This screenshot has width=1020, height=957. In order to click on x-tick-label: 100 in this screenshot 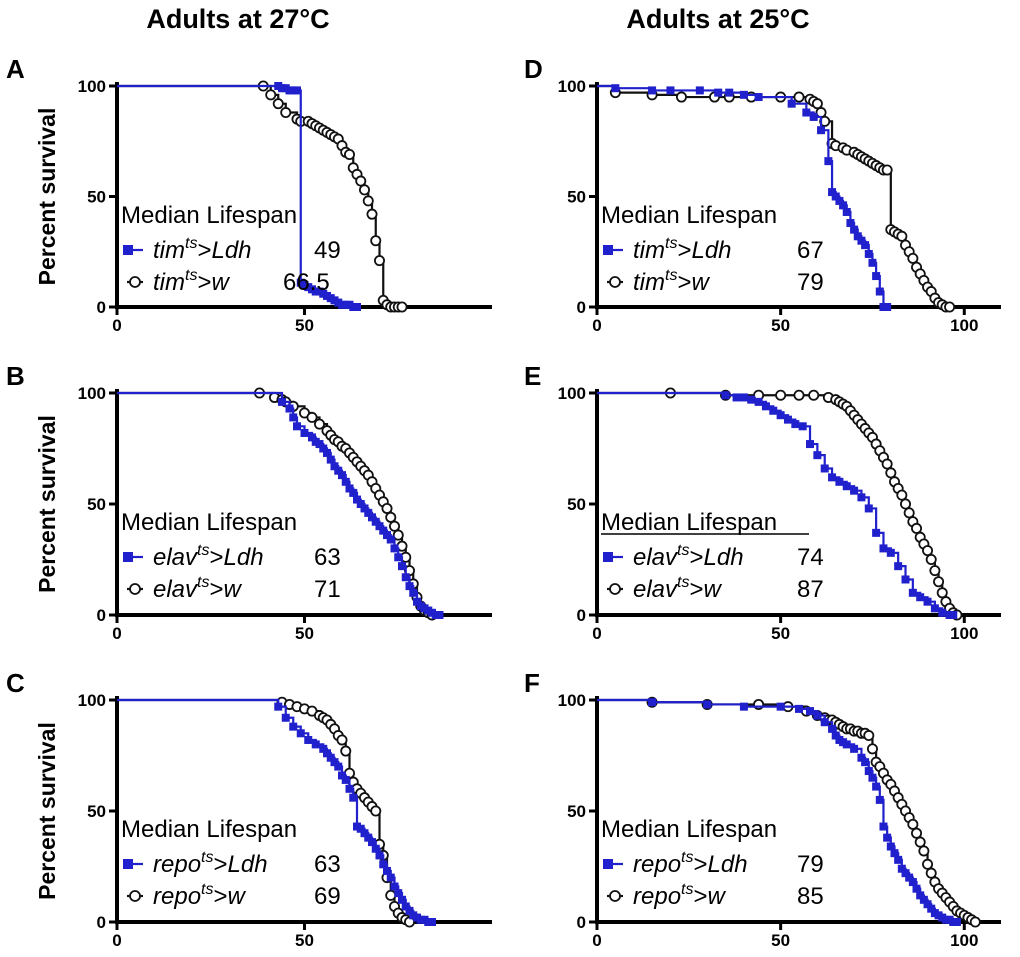, I will do `click(964, 633)`.